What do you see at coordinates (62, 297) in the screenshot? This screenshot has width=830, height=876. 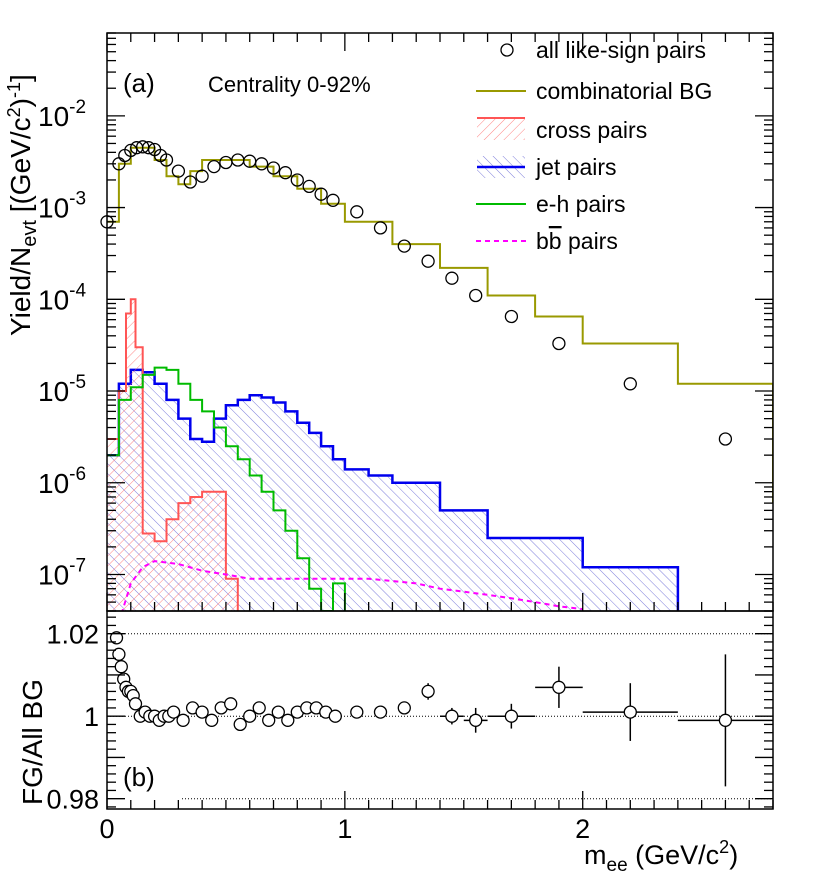 I see `y-tick-label: 10⁻⁴` at bounding box center [62, 297].